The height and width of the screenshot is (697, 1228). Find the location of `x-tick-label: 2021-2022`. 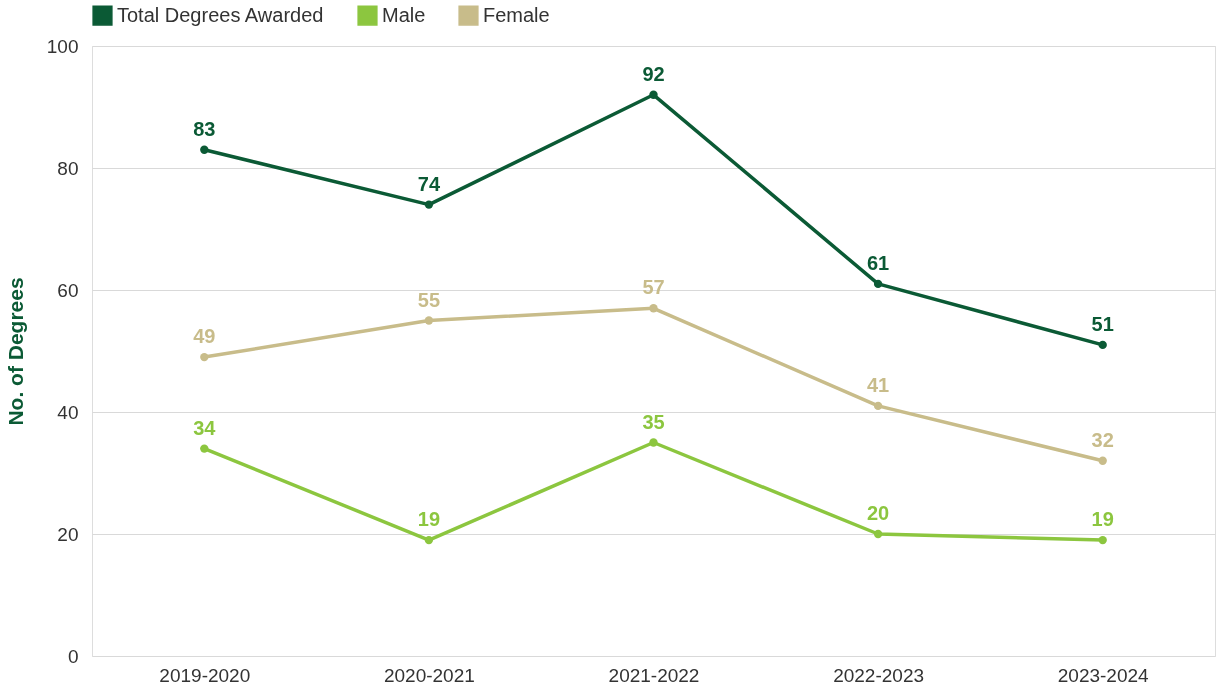

x-tick-label: 2021-2022 is located at coordinates (654, 675).